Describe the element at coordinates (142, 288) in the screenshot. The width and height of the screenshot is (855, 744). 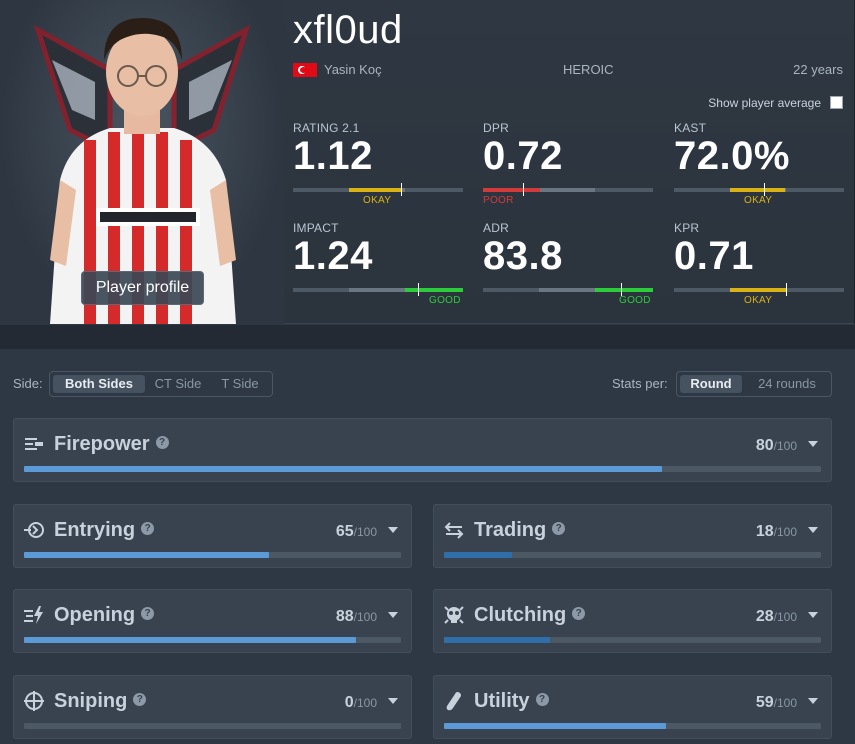
I see `player-profile-button: Player profile` at that location.